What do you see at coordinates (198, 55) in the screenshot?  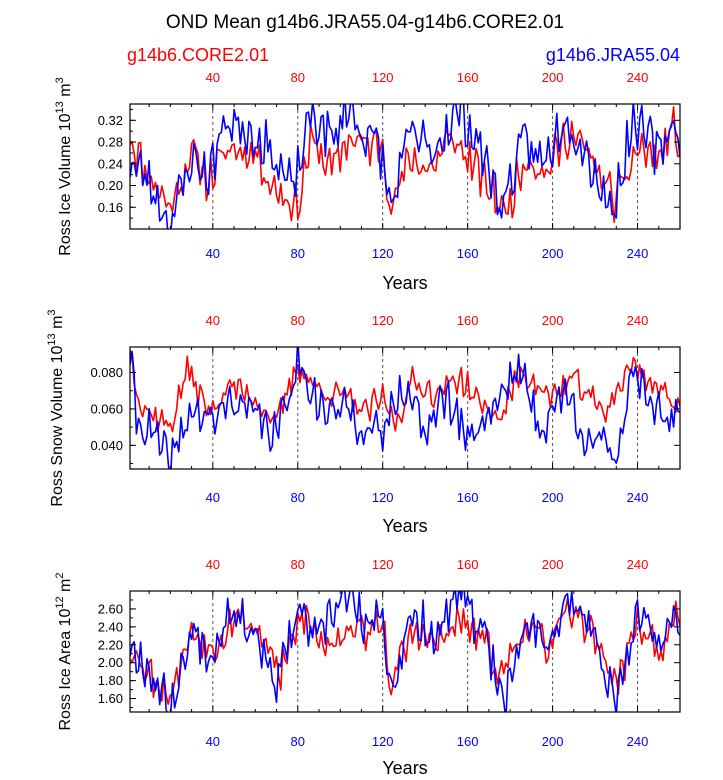 I see `legend-core: g14b6.CORE2.01` at bounding box center [198, 55].